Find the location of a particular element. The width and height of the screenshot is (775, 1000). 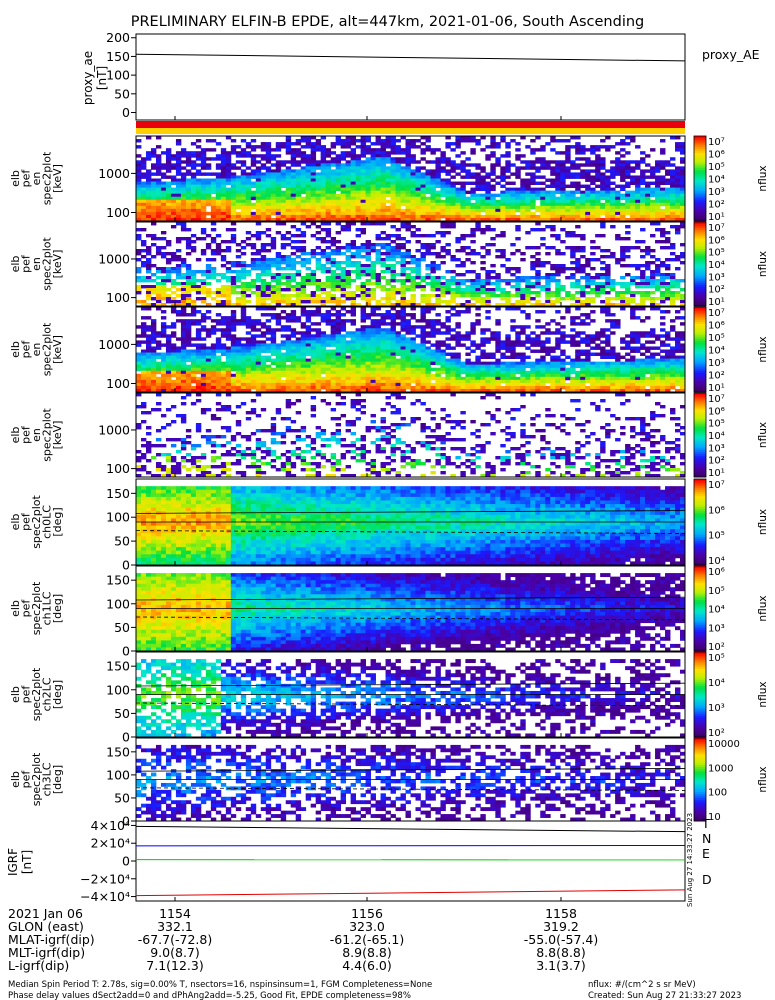

proxy-ae-panel is located at coordinates (410, 77).